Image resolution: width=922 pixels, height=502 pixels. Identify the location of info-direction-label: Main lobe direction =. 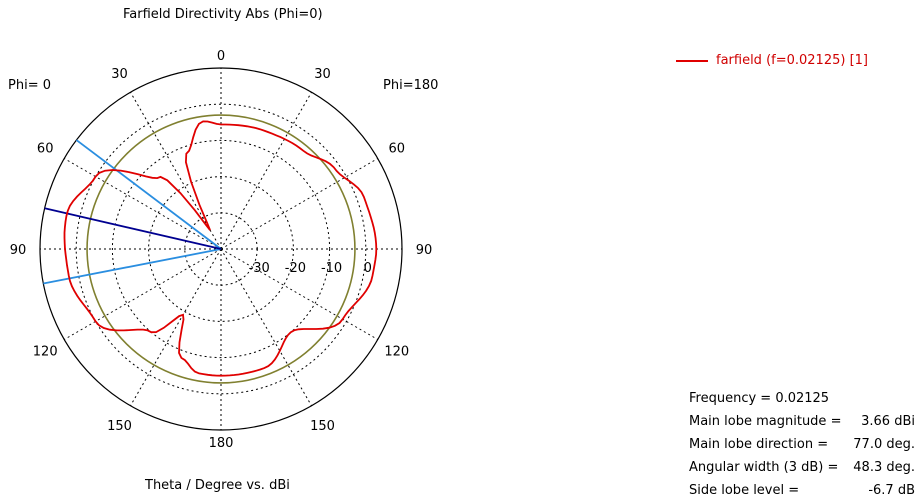
(759, 444).